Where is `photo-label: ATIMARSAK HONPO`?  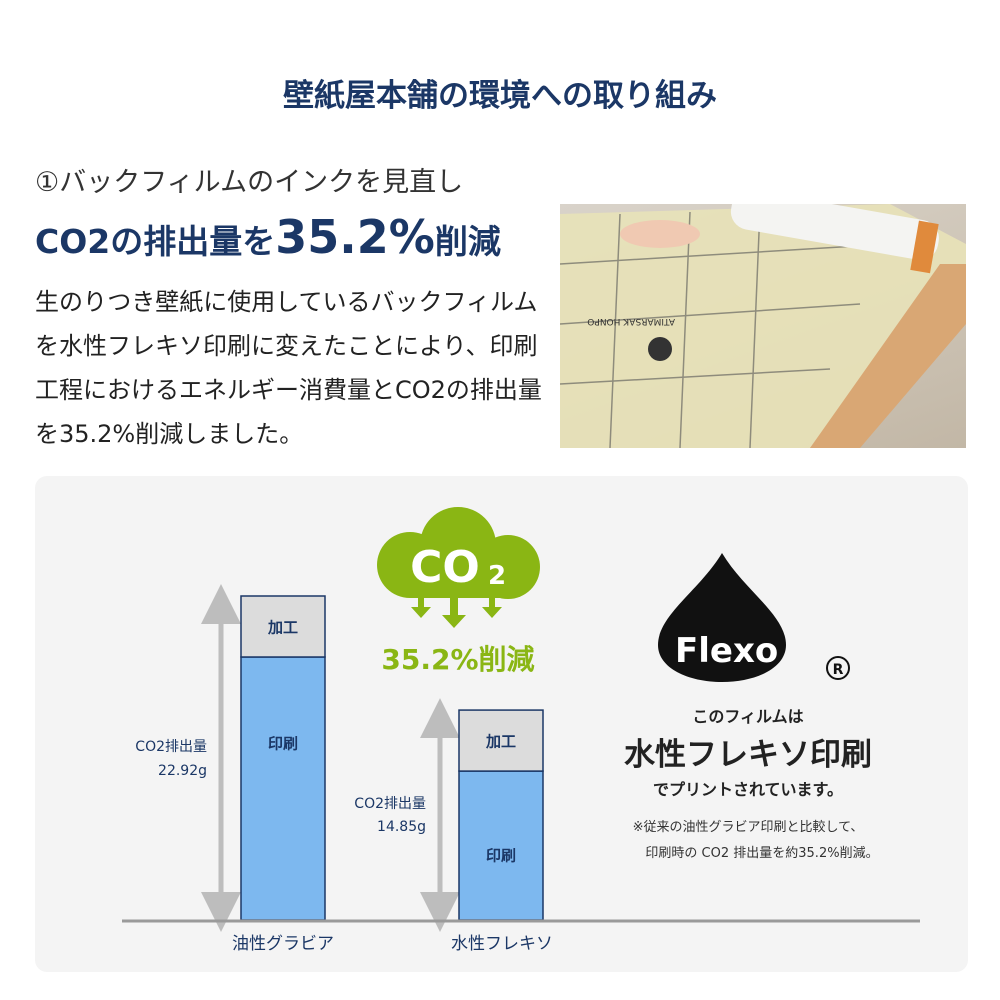
photo-label: ATIMARSAK HONPO is located at coordinates (631, 321).